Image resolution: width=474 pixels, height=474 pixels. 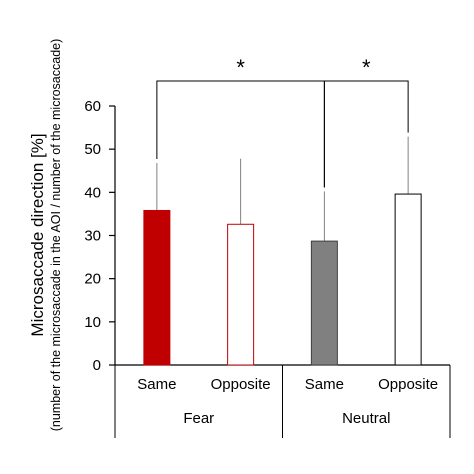 What do you see at coordinates (97, 365) in the screenshot?
I see `y-tick-label: 0` at bounding box center [97, 365].